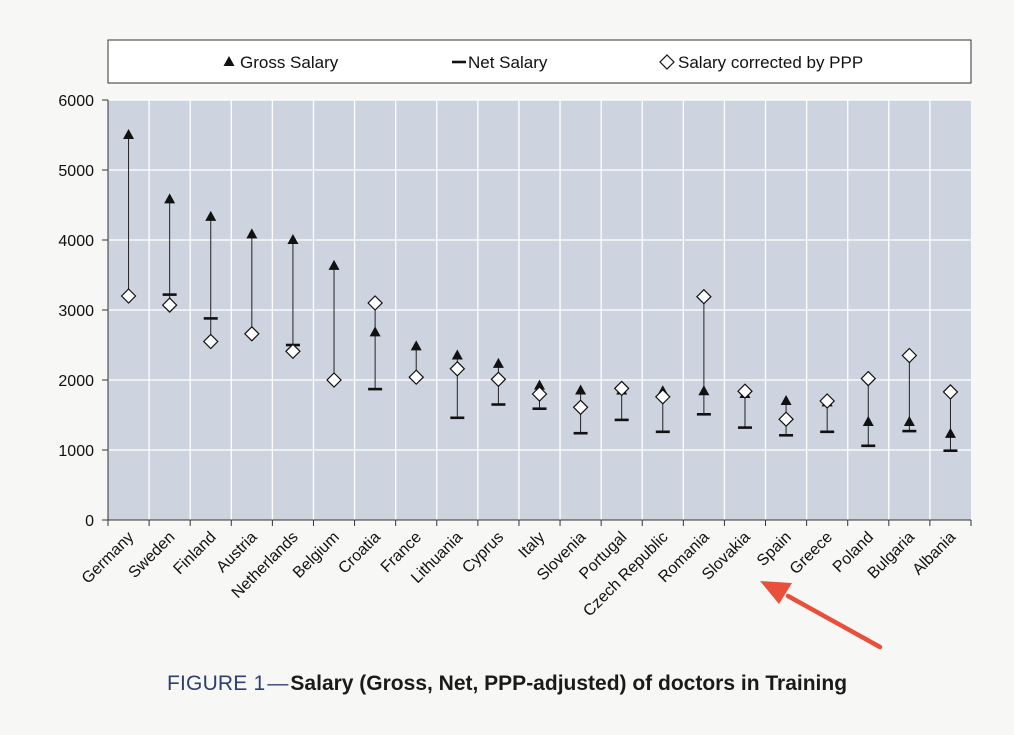 Image resolution: width=1014 pixels, height=735 pixels. What do you see at coordinates (935, 554) in the screenshot?
I see `x-tick-label: Albania` at bounding box center [935, 554].